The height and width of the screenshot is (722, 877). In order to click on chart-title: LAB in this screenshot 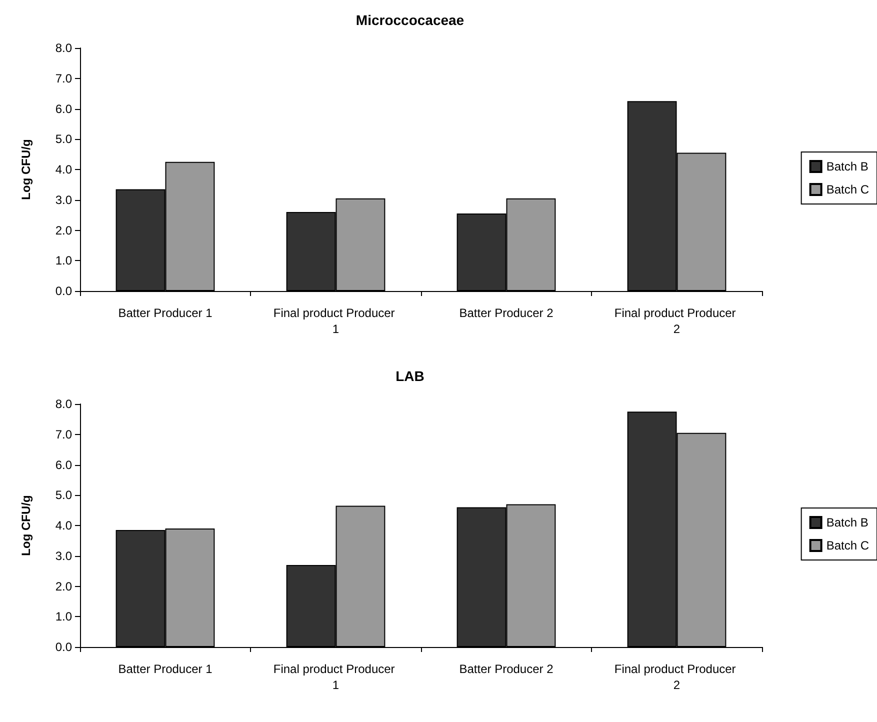, I will do `click(410, 376)`.